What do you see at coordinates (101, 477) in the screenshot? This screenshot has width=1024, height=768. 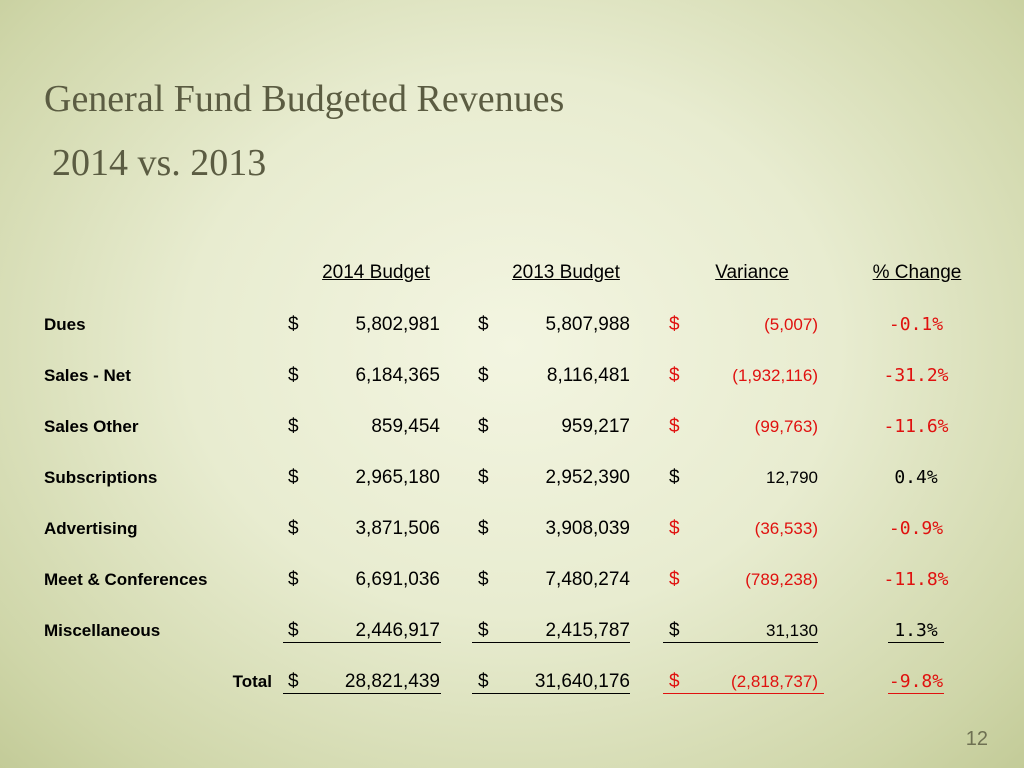 I see `row-label: Subscriptions` at bounding box center [101, 477].